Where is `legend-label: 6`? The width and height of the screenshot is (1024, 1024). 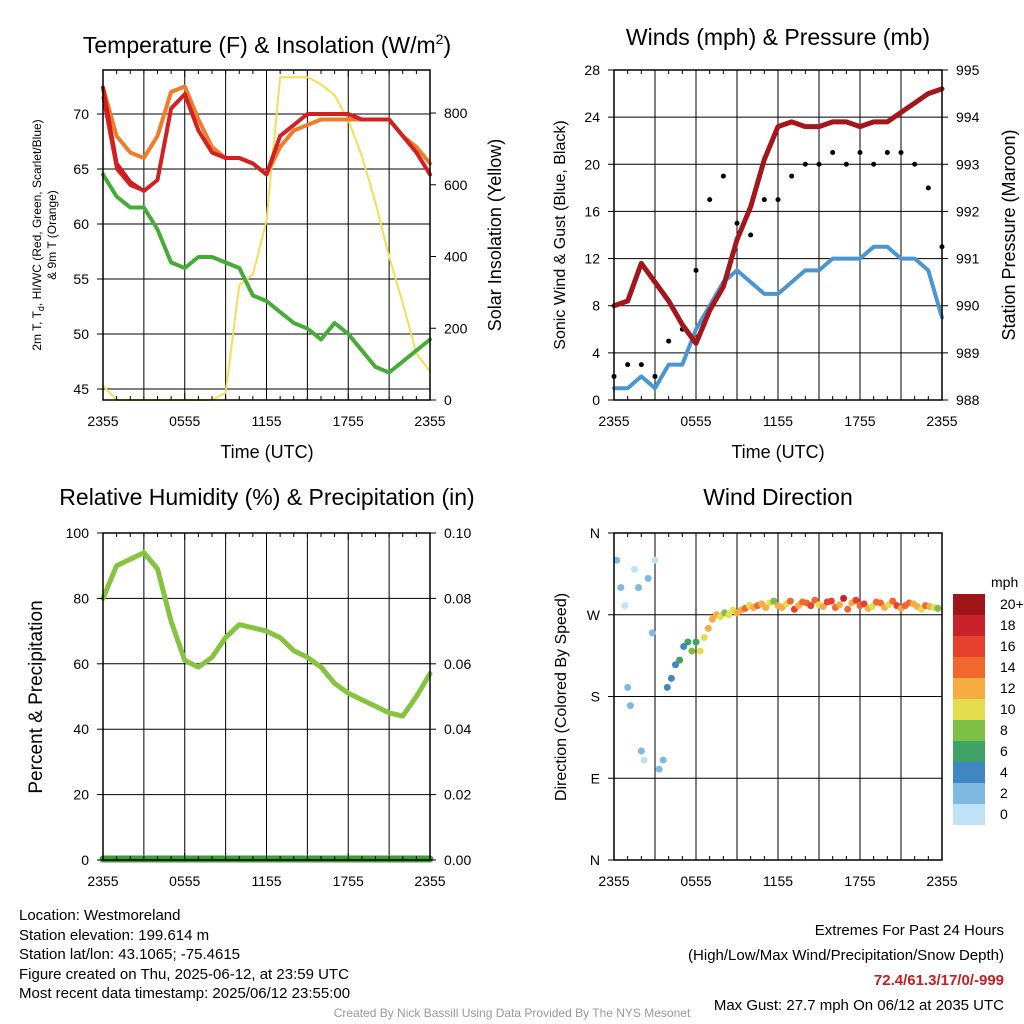
legend-label: 6 is located at coordinates (1004, 751).